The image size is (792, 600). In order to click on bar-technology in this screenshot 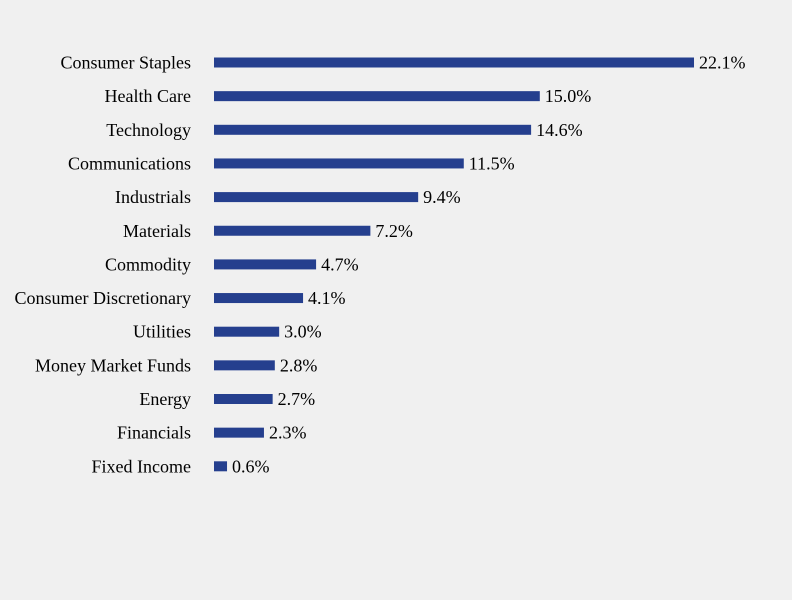, I will do `click(373, 129)`.